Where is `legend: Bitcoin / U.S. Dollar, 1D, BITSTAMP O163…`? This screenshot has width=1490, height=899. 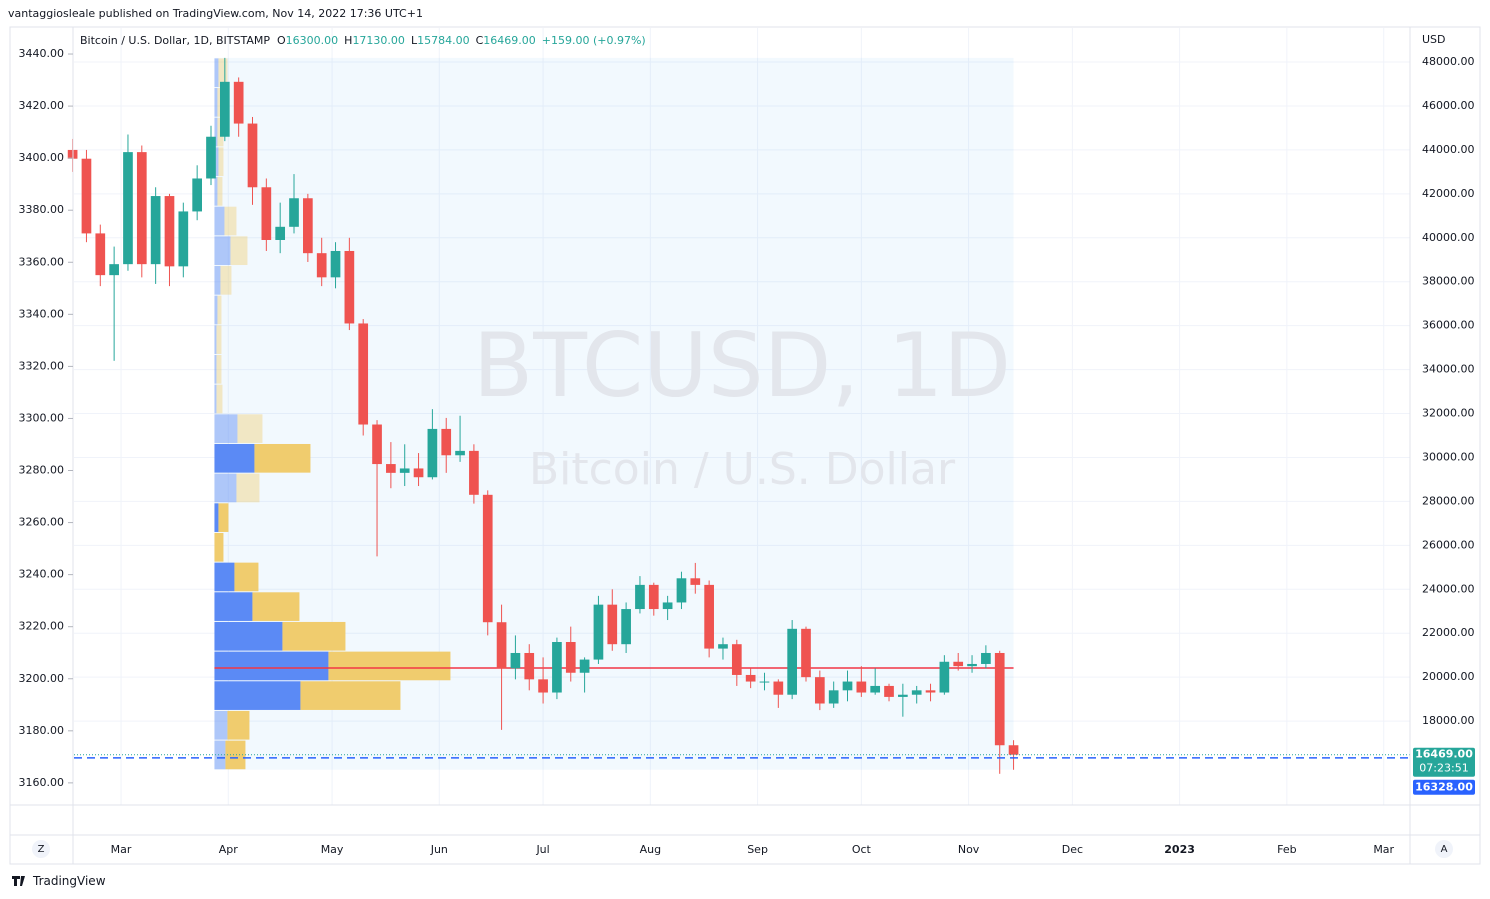
legend: Bitcoin / U.S. Dollar, 1D, BITSTAMP O163… is located at coordinates (366, 40).